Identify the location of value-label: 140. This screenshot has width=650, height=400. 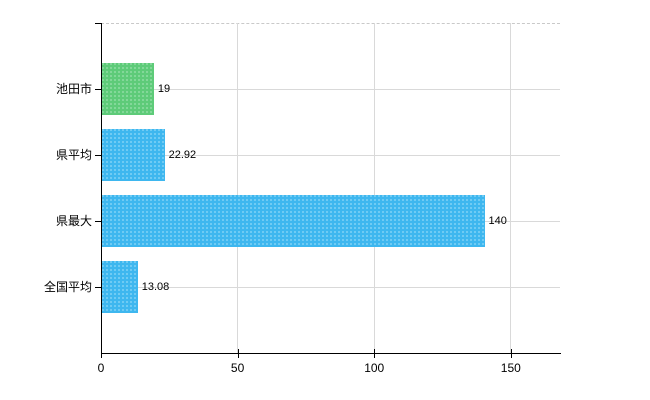
(497, 221).